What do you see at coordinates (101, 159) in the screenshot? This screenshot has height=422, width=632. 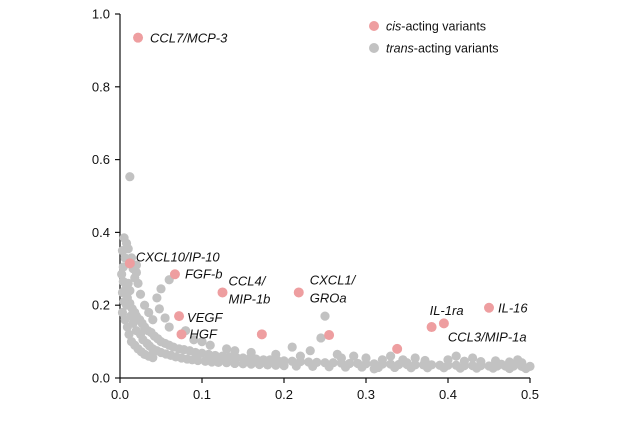 I see `y-tick-label: 0.6` at bounding box center [101, 159].